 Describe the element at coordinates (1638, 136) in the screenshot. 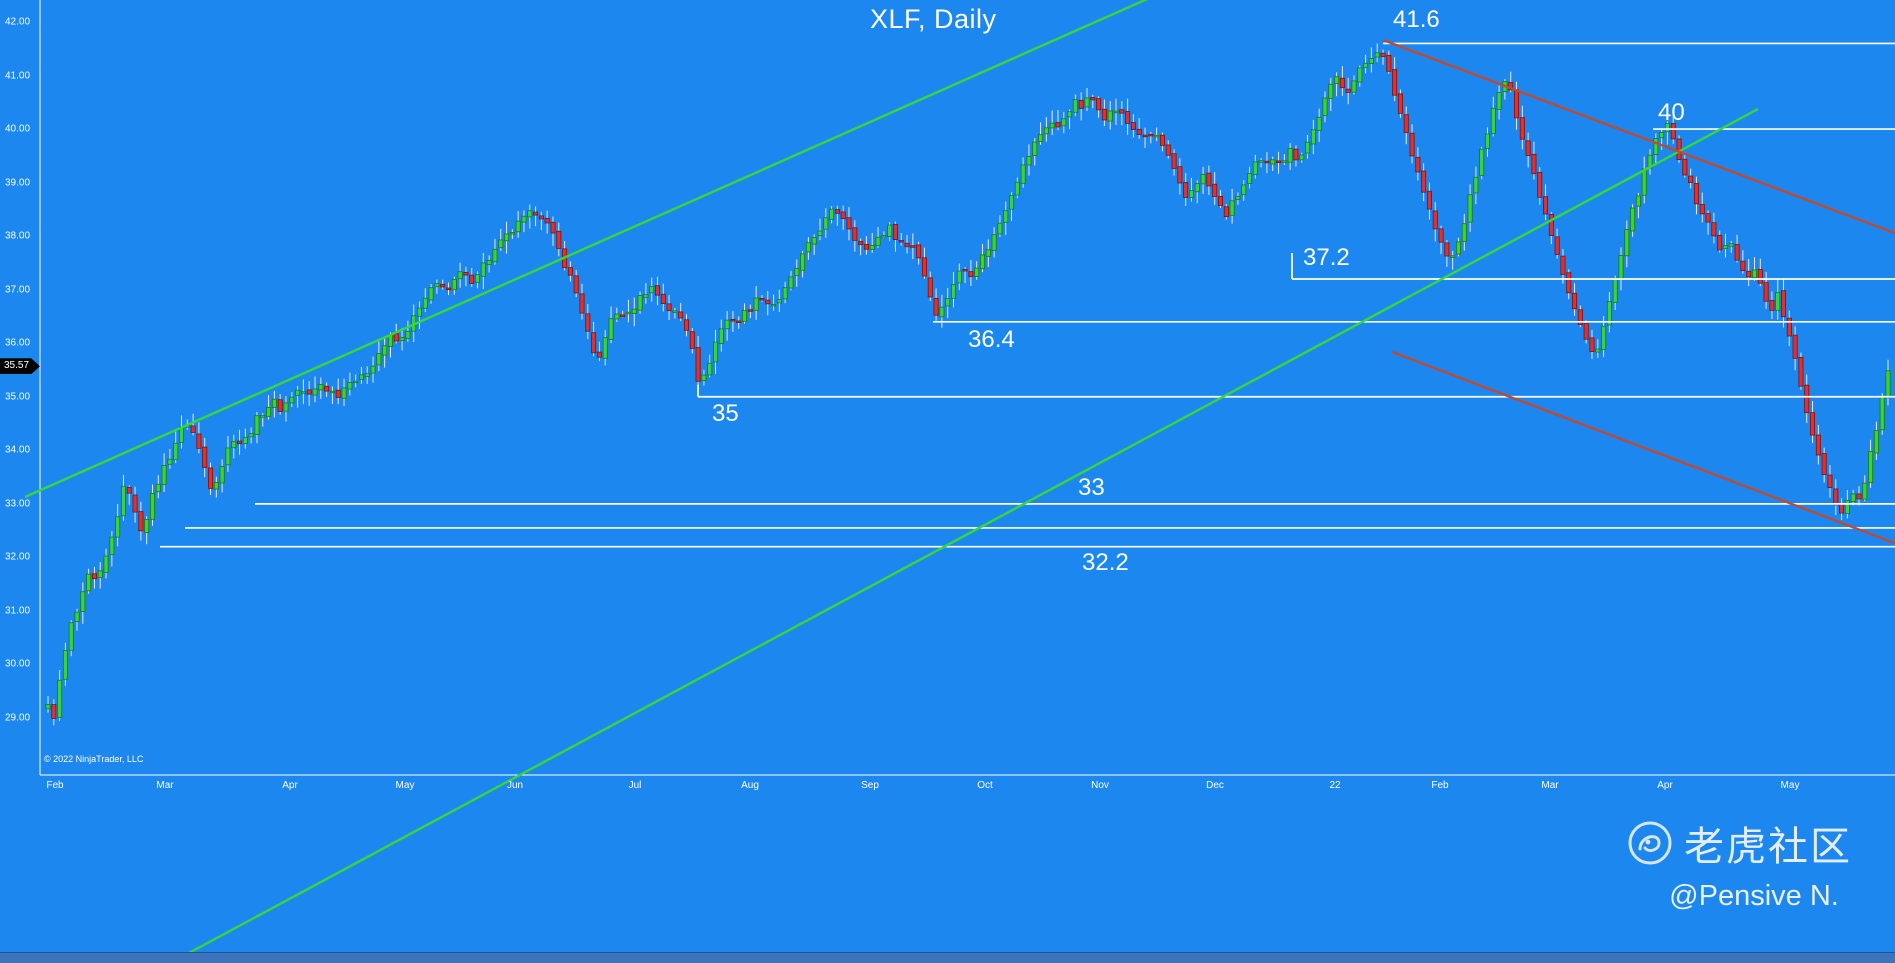

I see `bear-channel-upper-trendline` at that location.